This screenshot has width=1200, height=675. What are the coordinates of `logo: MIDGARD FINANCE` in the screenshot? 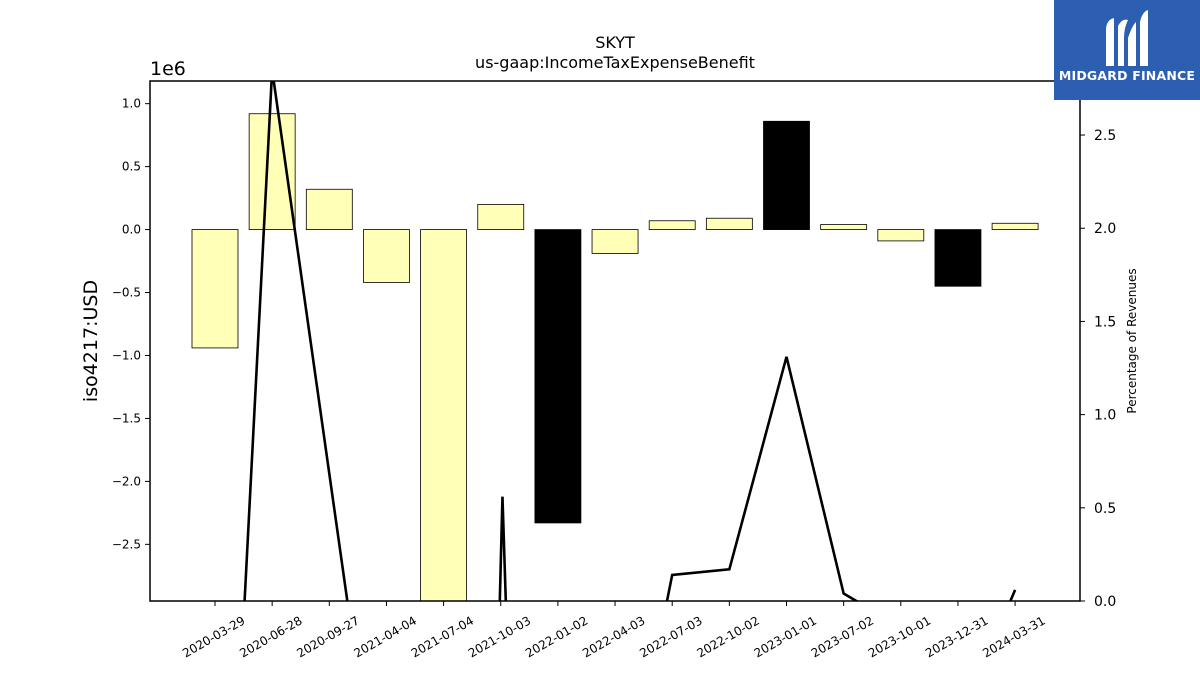 It's located at (1127, 50).